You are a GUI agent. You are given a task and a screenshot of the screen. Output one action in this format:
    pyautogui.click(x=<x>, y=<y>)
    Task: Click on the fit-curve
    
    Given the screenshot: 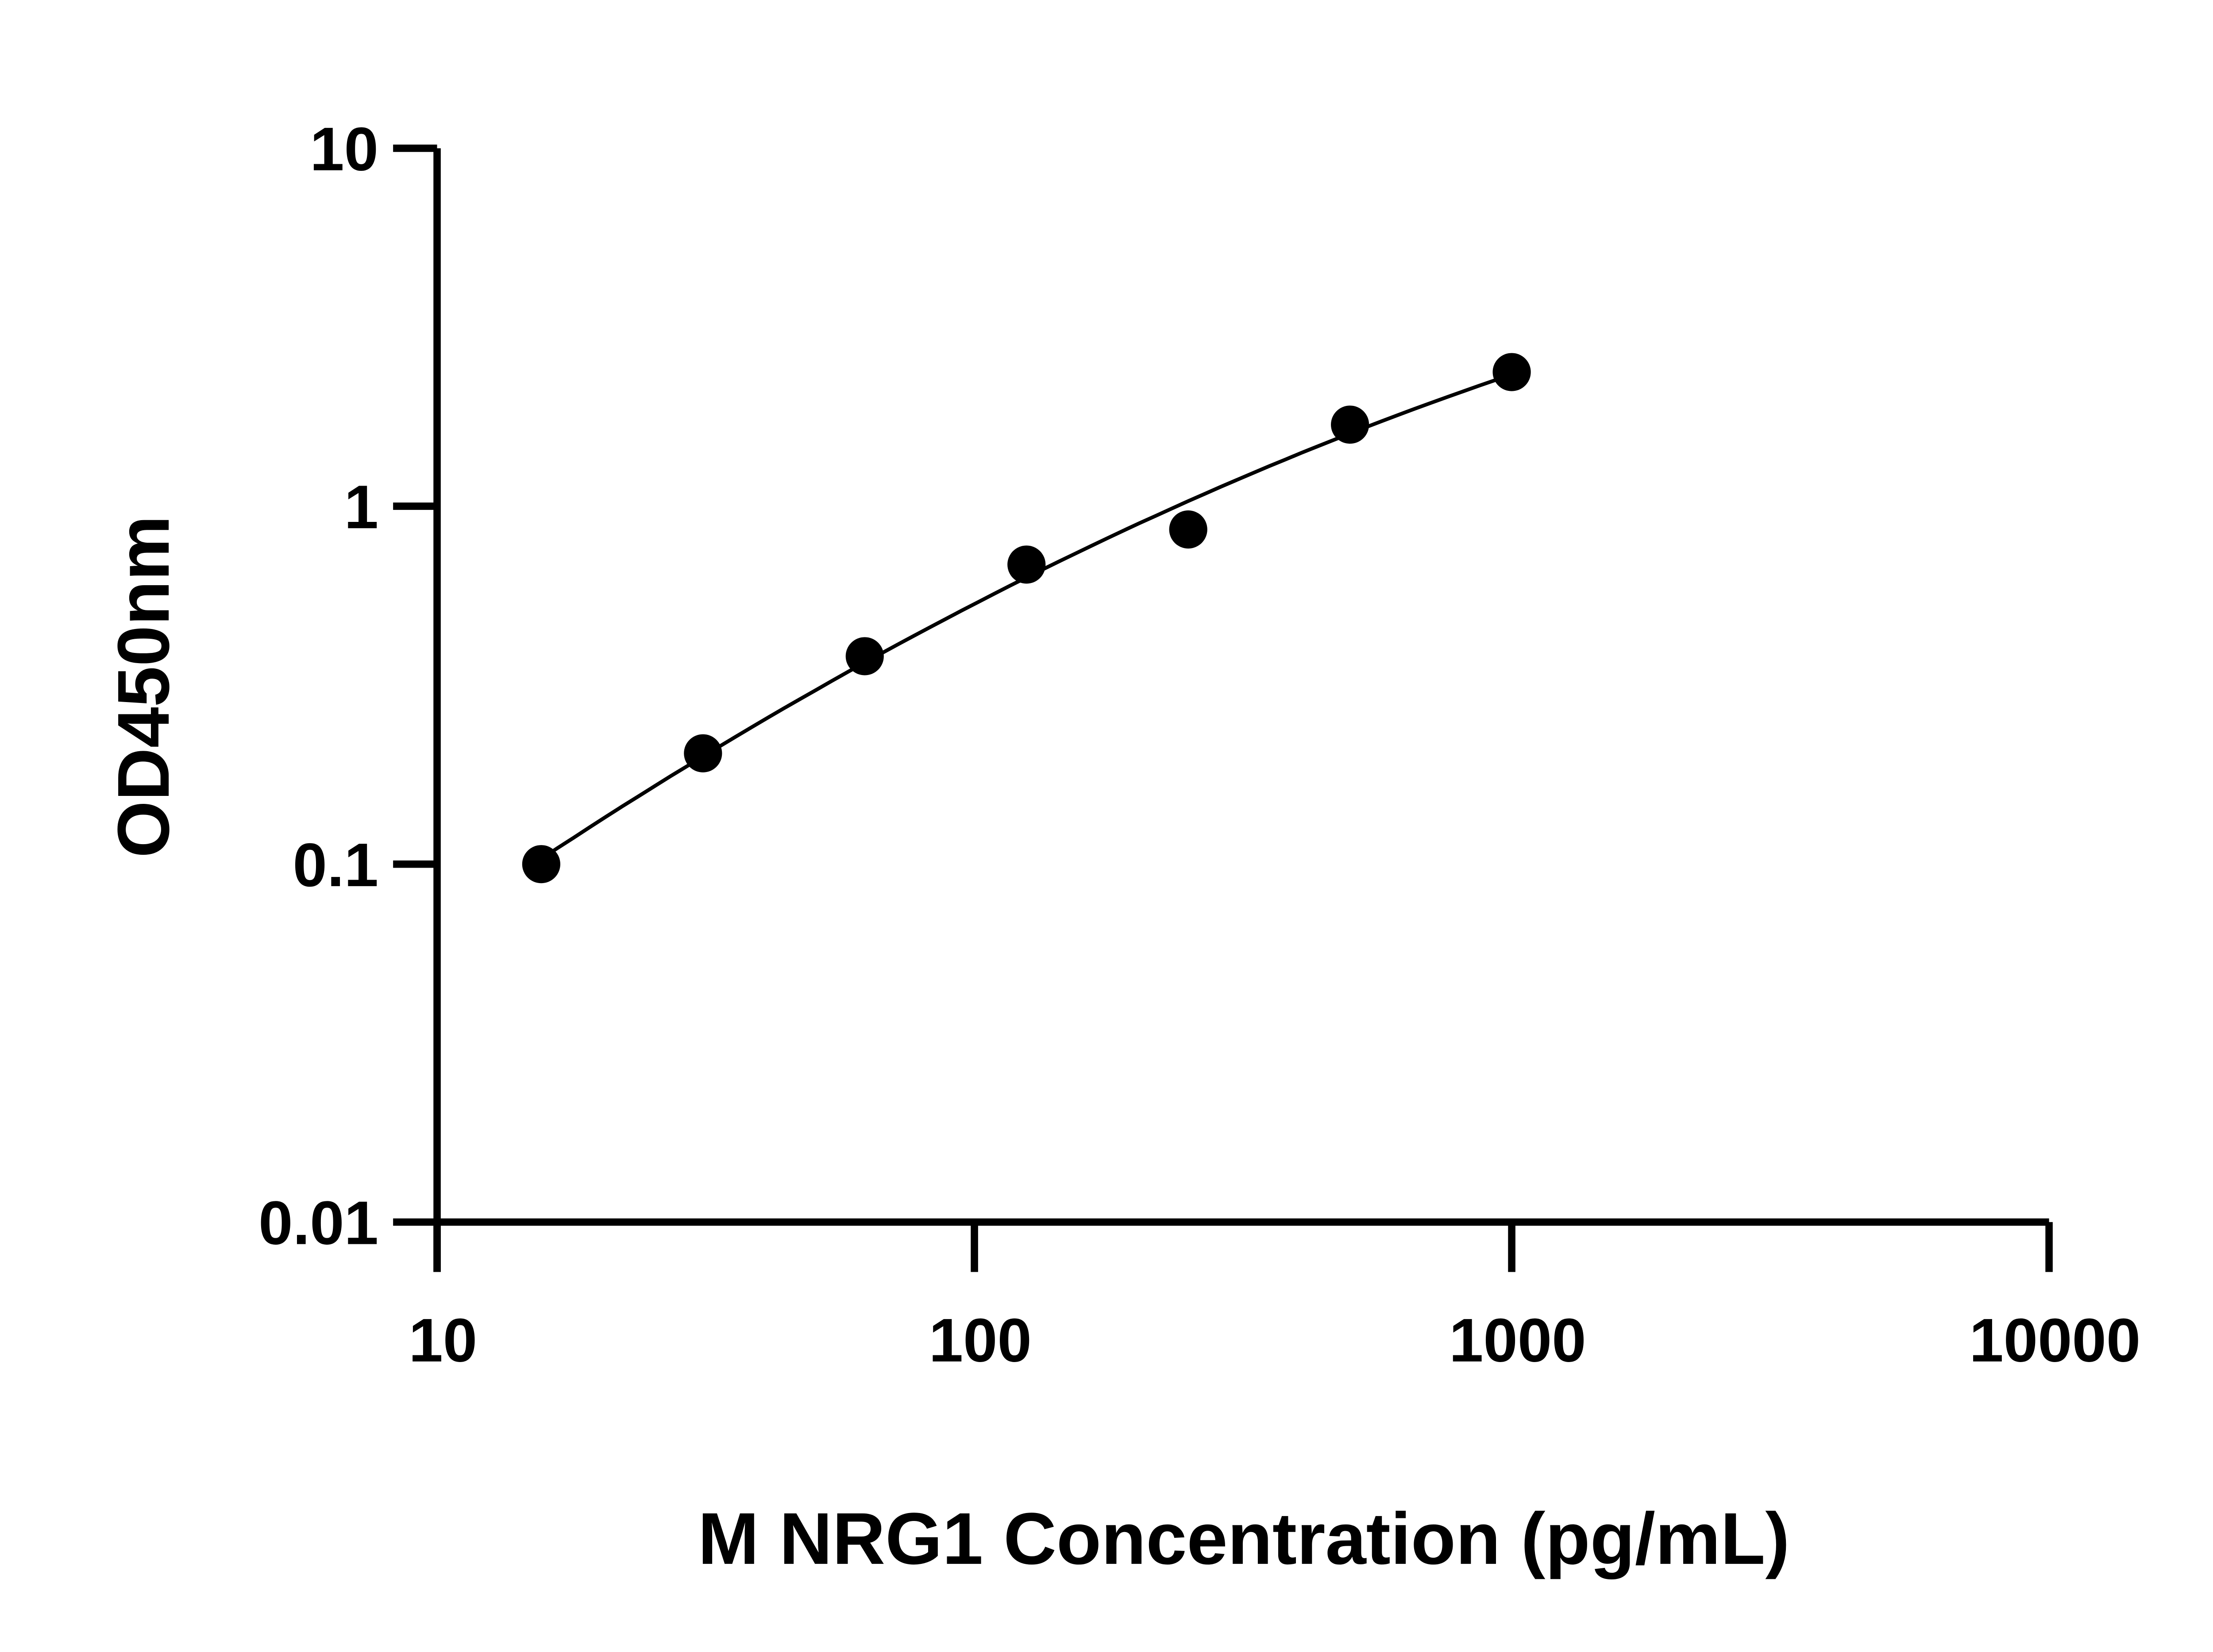 What is the action you would take?
    pyautogui.click(x=1026, y=617)
    